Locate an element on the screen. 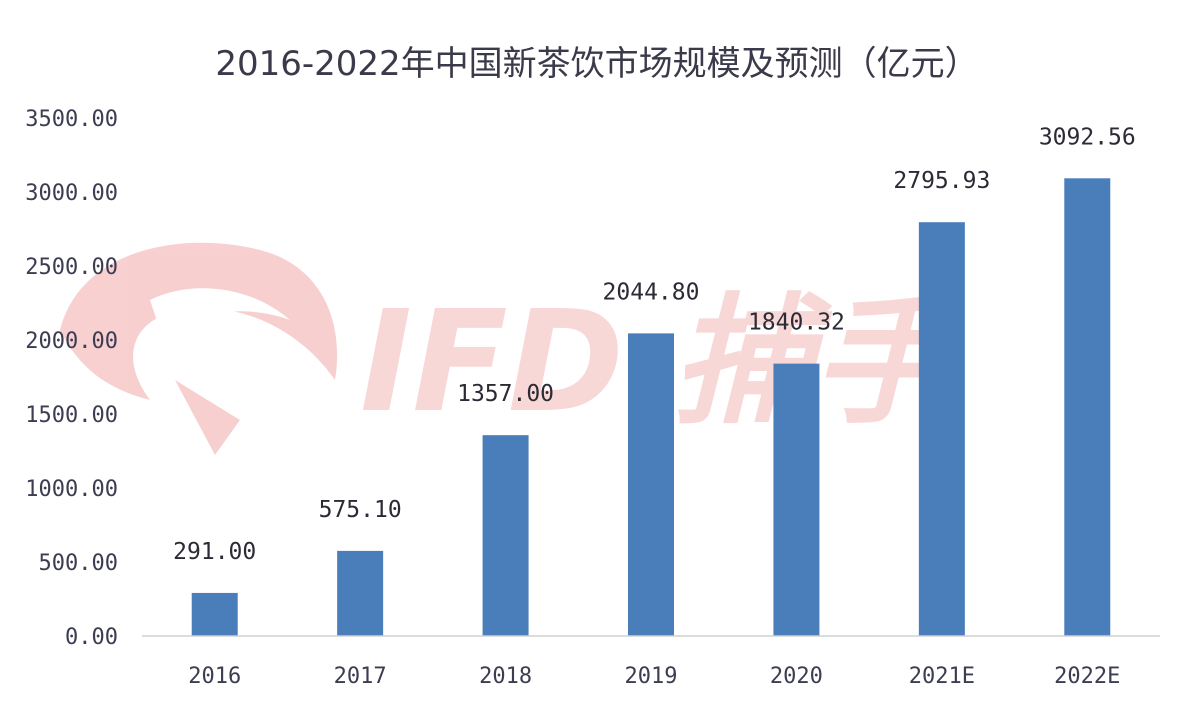 Image resolution: width=1194 pixels, height=714 pixels. y-tick-label: 500.00 is located at coordinates (78, 563).